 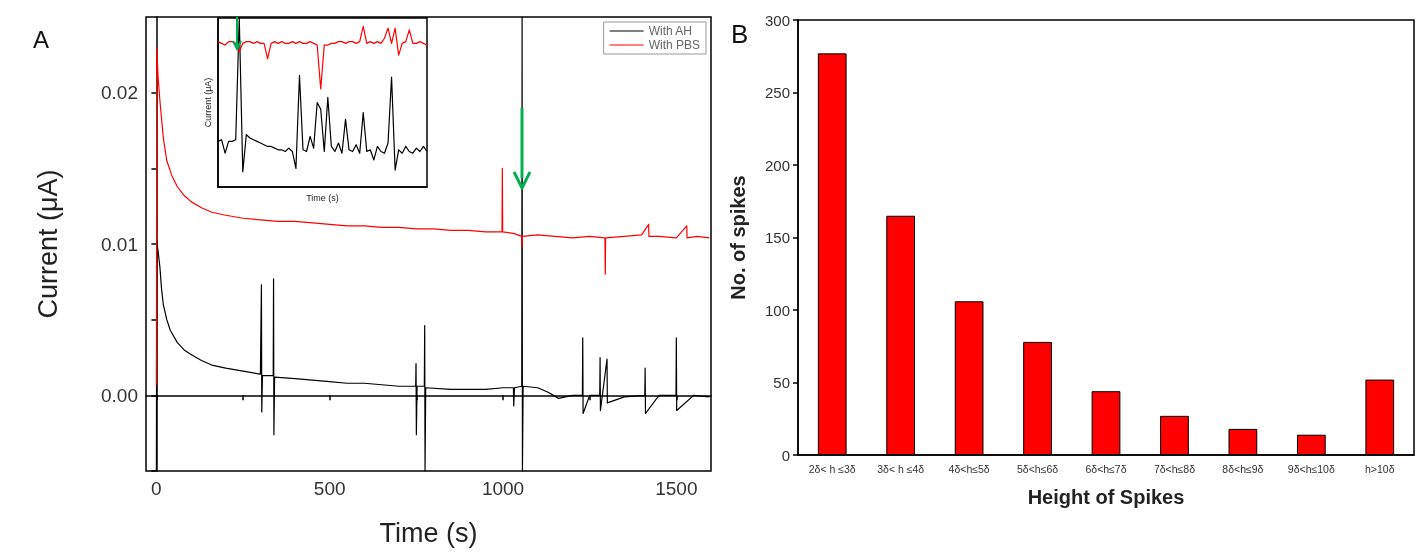 I want to click on y-tick-label: 0.02, so click(x=119, y=93).